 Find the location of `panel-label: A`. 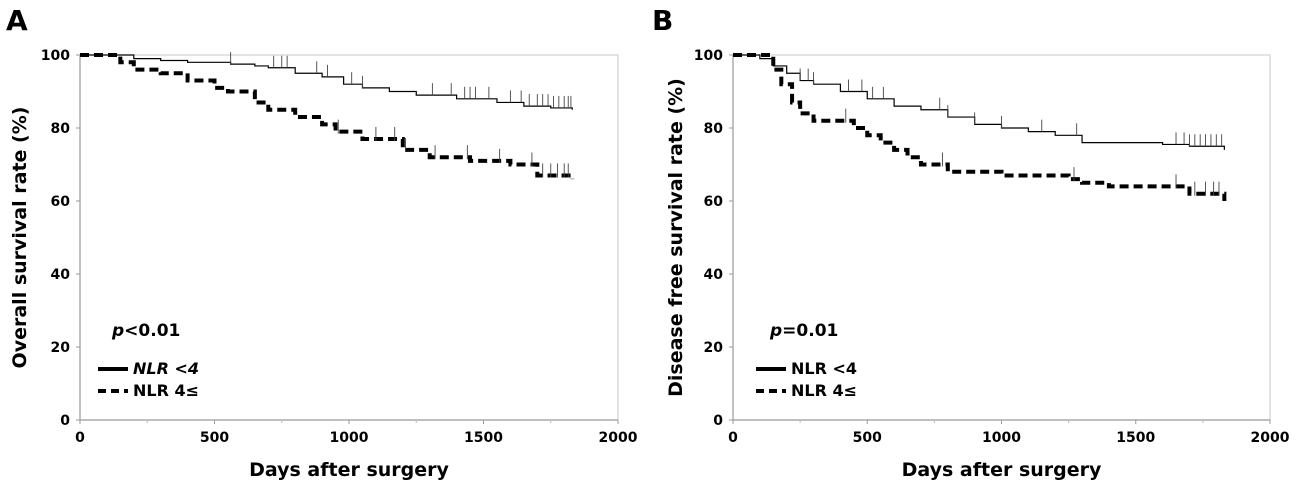

panel-label: A is located at coordinates (17, 20).